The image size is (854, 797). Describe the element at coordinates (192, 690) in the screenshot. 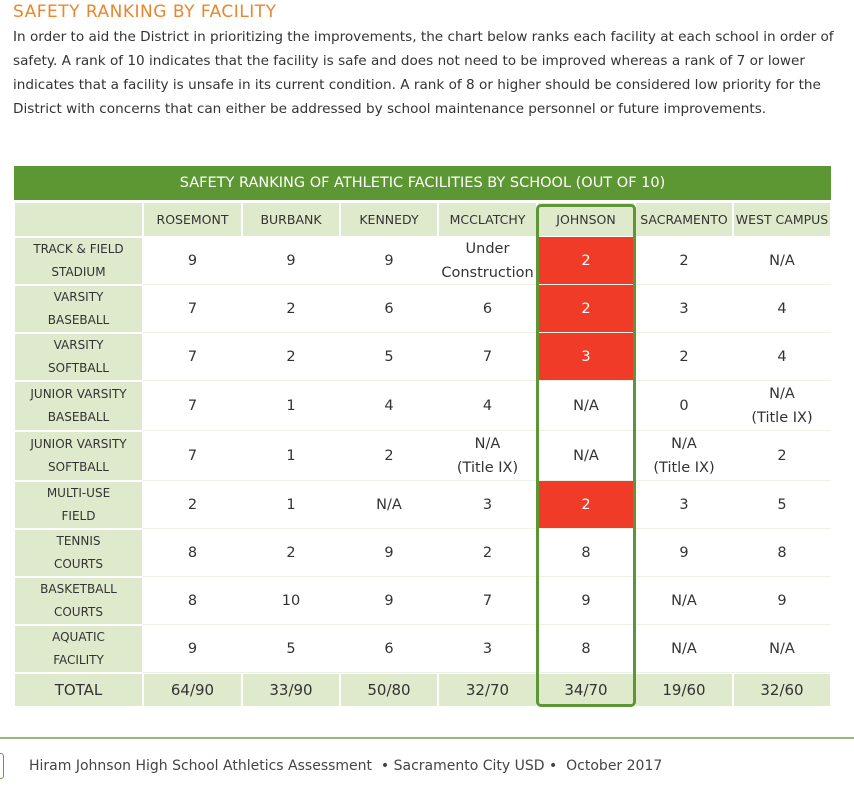

I see `total-cell: 64/90` at that location.